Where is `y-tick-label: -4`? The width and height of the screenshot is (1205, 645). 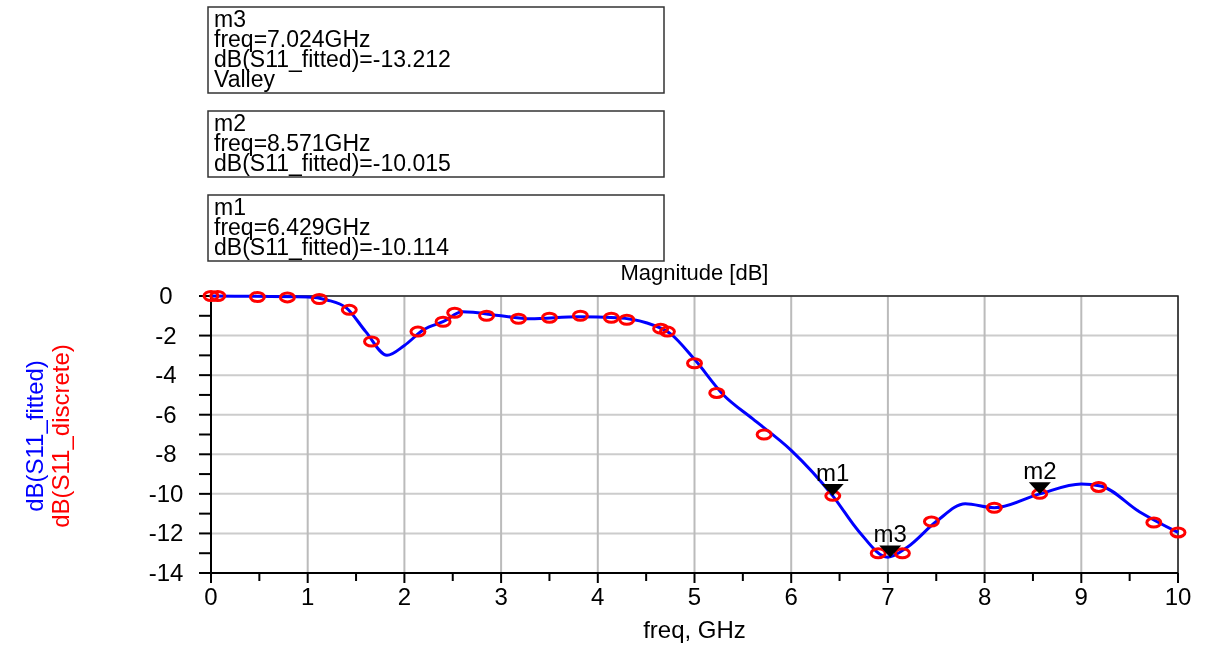
y-tick-label: -4 is located at coordinates (166, 375).